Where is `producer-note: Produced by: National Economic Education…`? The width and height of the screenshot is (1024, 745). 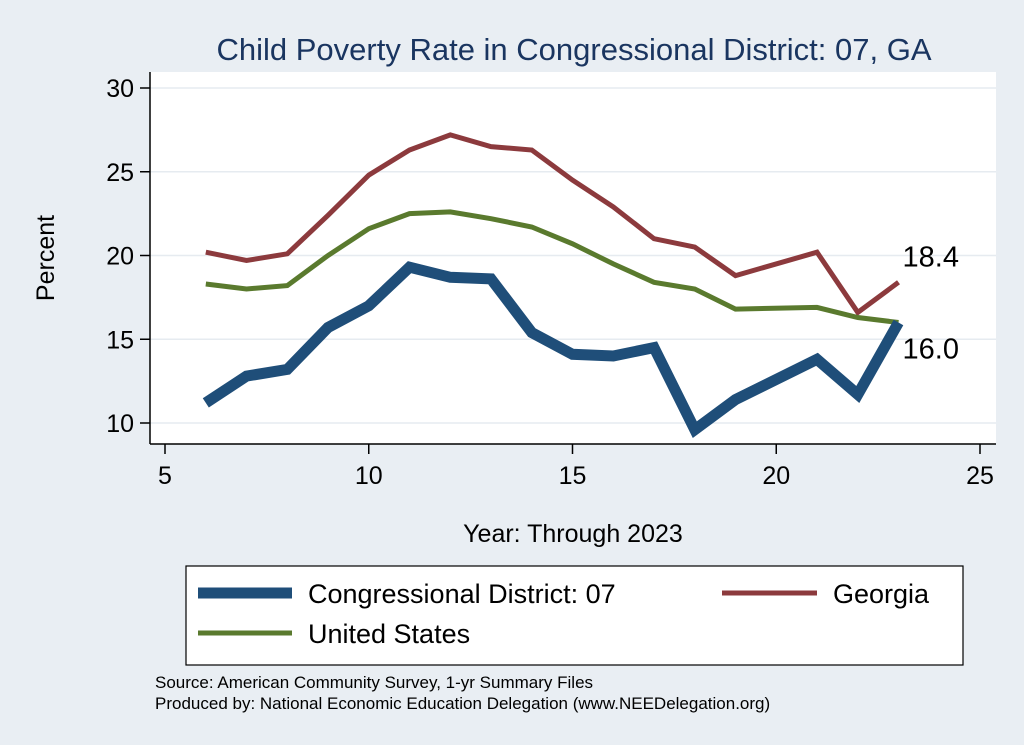
producer-note: Produced by: National Economic Education… is located at coordinates (462, 703).